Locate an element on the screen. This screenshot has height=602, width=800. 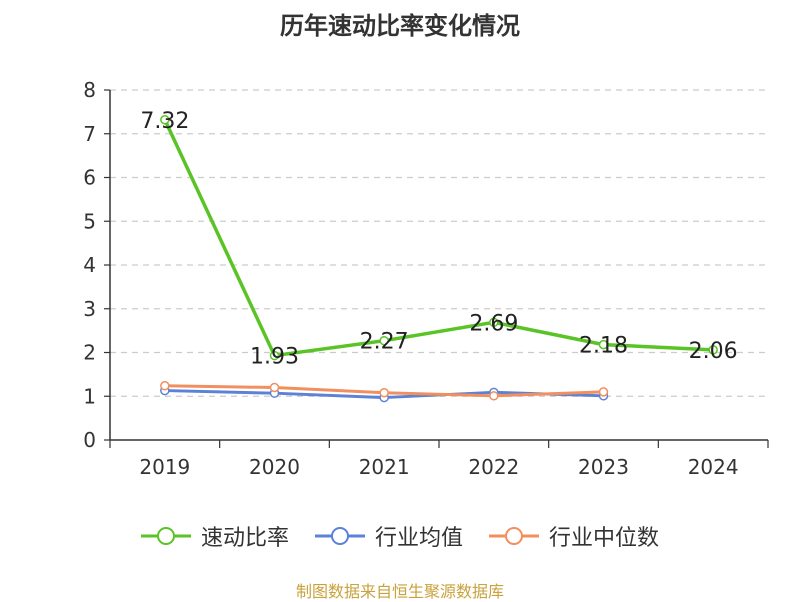
data-label: 1.93 is located at coordinates (274, 357).